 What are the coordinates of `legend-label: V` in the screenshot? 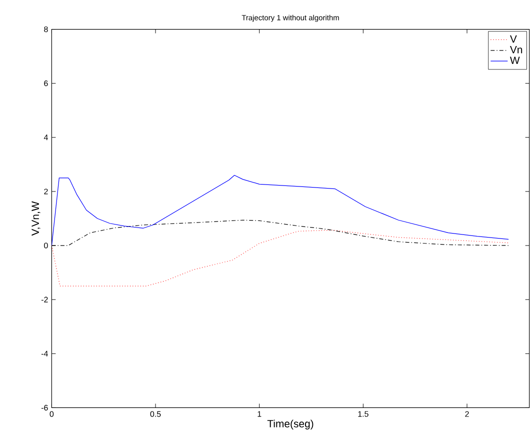 It's located at (513, 39).